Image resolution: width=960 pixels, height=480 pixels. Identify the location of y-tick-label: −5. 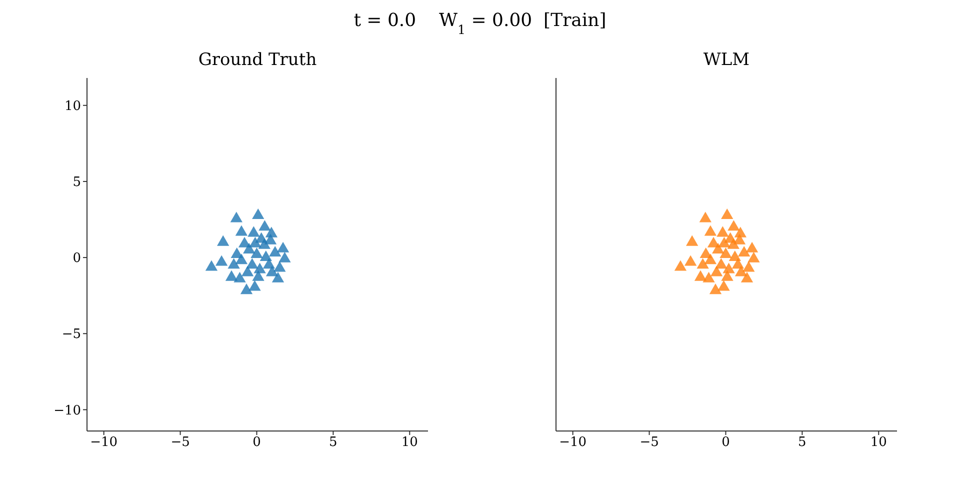
(71, 334).